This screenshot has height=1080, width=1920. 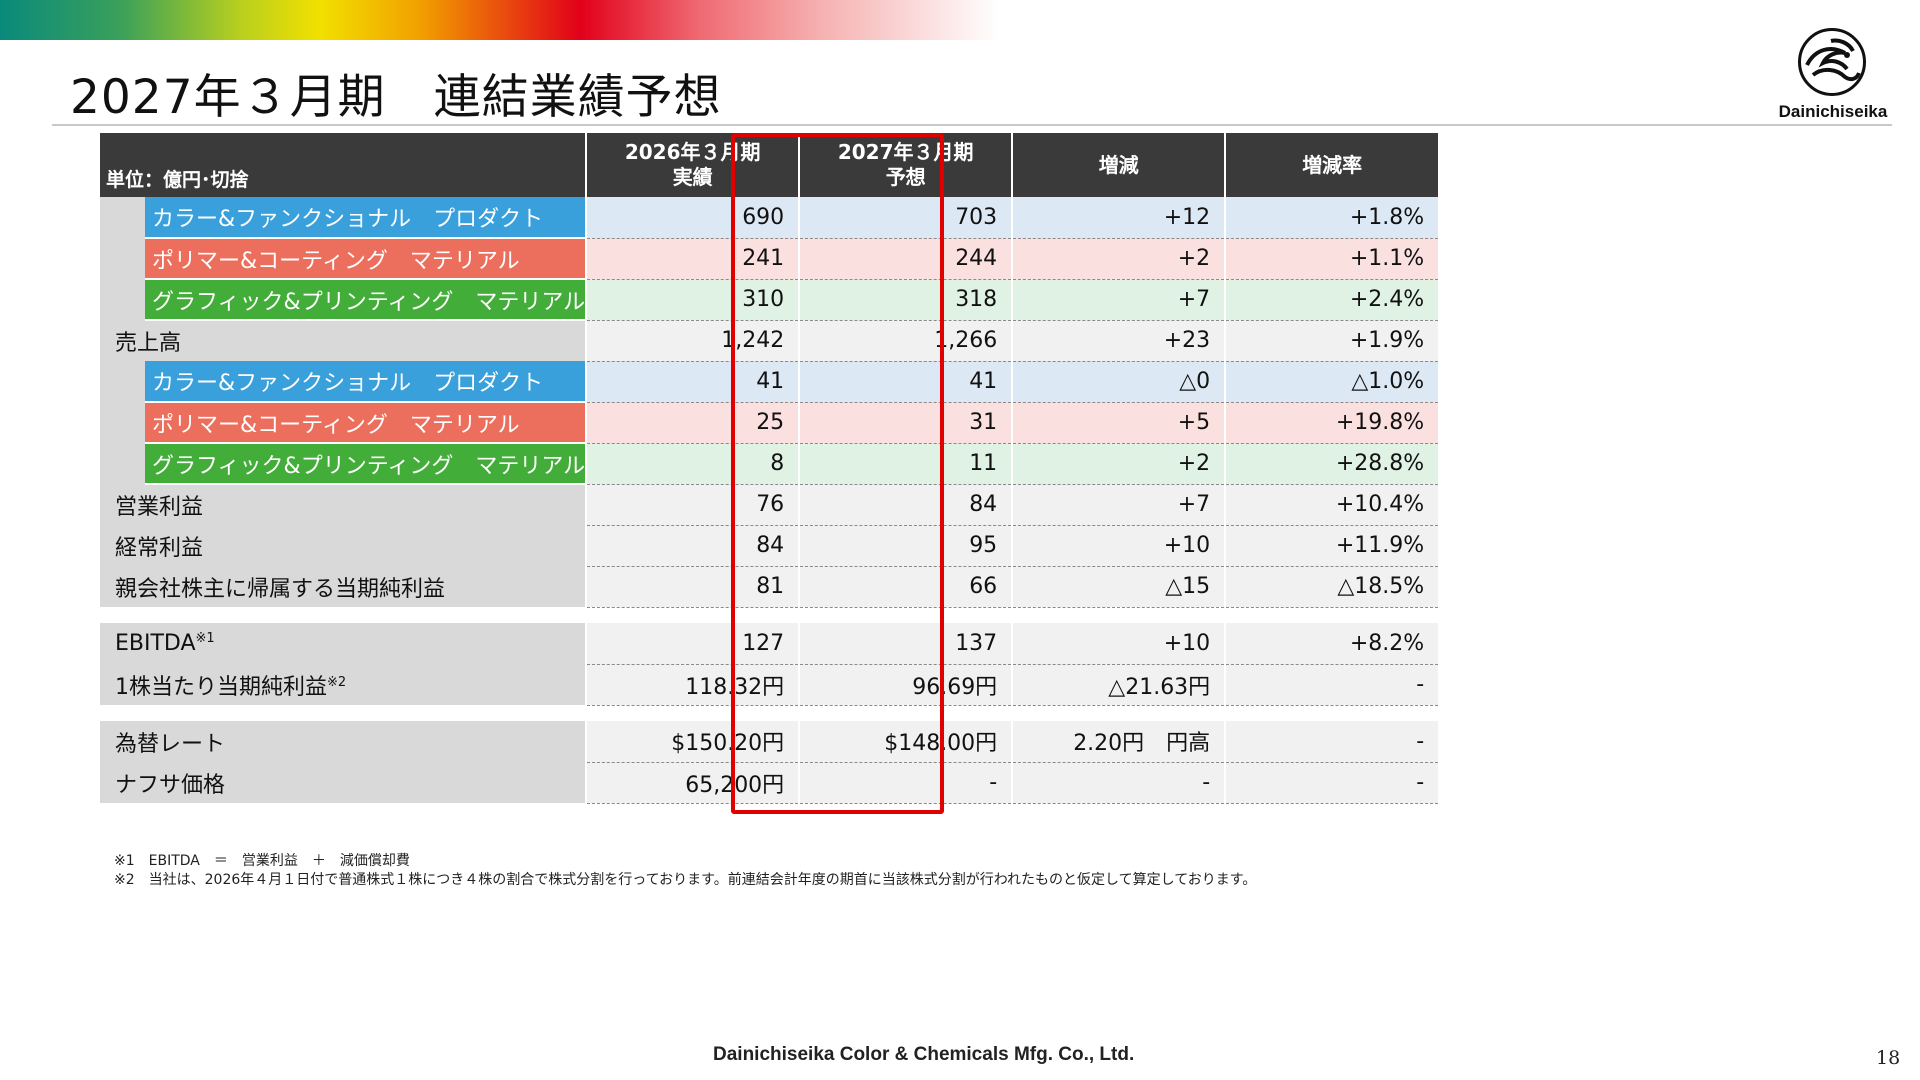 I want to click on table-row: グラフィック&プリンティング マテリアル 8 11 +2 +28.8%, so click(x=769, y=464).